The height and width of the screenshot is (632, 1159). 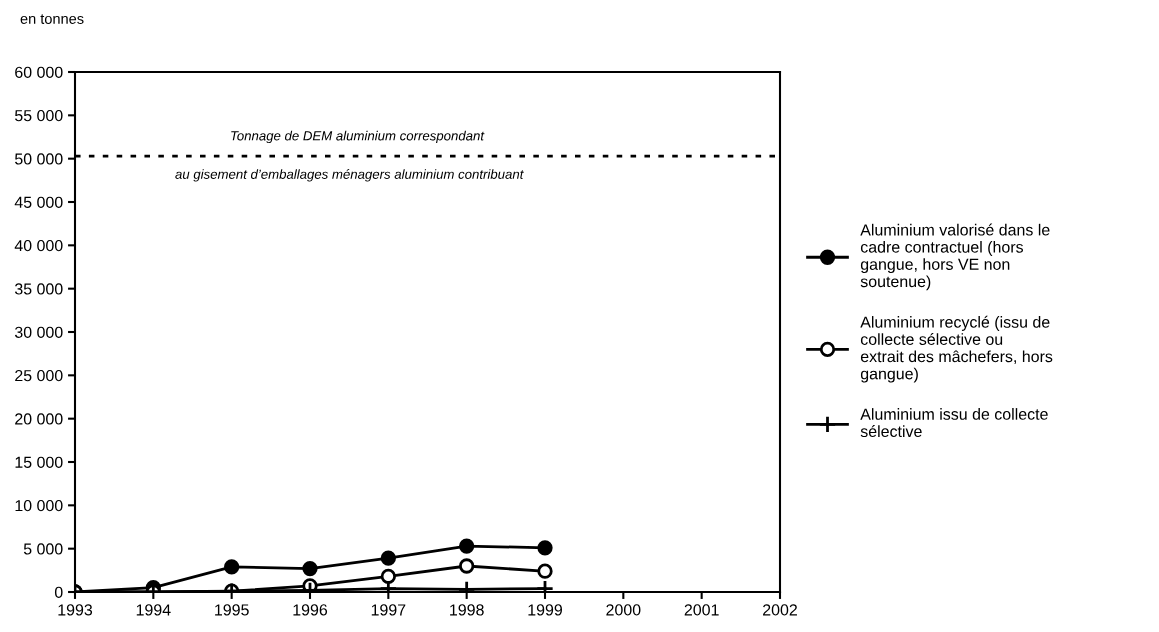 What do you see at coordinates (232, 610) in the screenshot?
I see `x-tick-label: 1995` at bounding box center [232, 610].